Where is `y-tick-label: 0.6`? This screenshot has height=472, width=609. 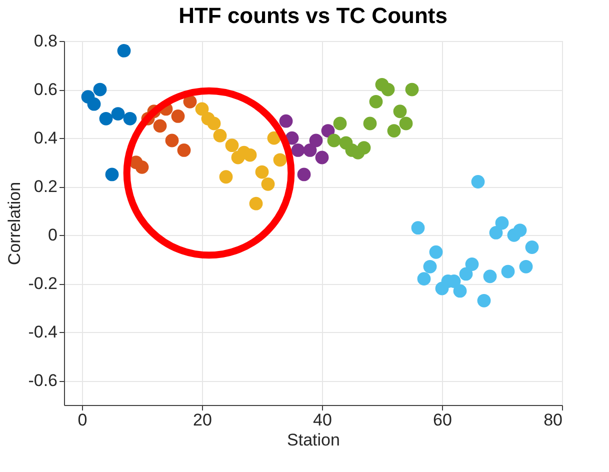
y-tick-label: 0.6 is located at coordinates (46, 90).